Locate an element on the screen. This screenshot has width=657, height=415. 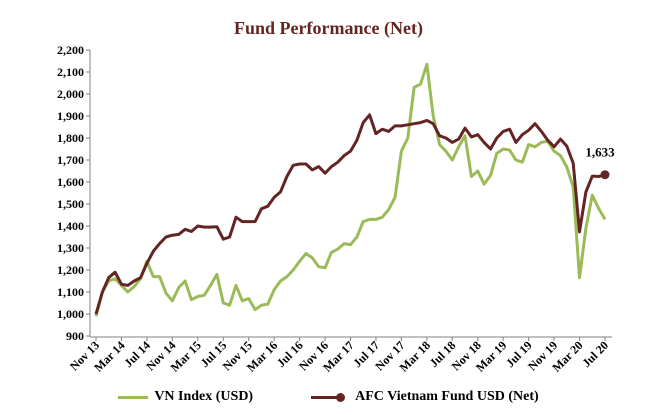
legend-swatch-vn-index is located at coordinates (133, 397).